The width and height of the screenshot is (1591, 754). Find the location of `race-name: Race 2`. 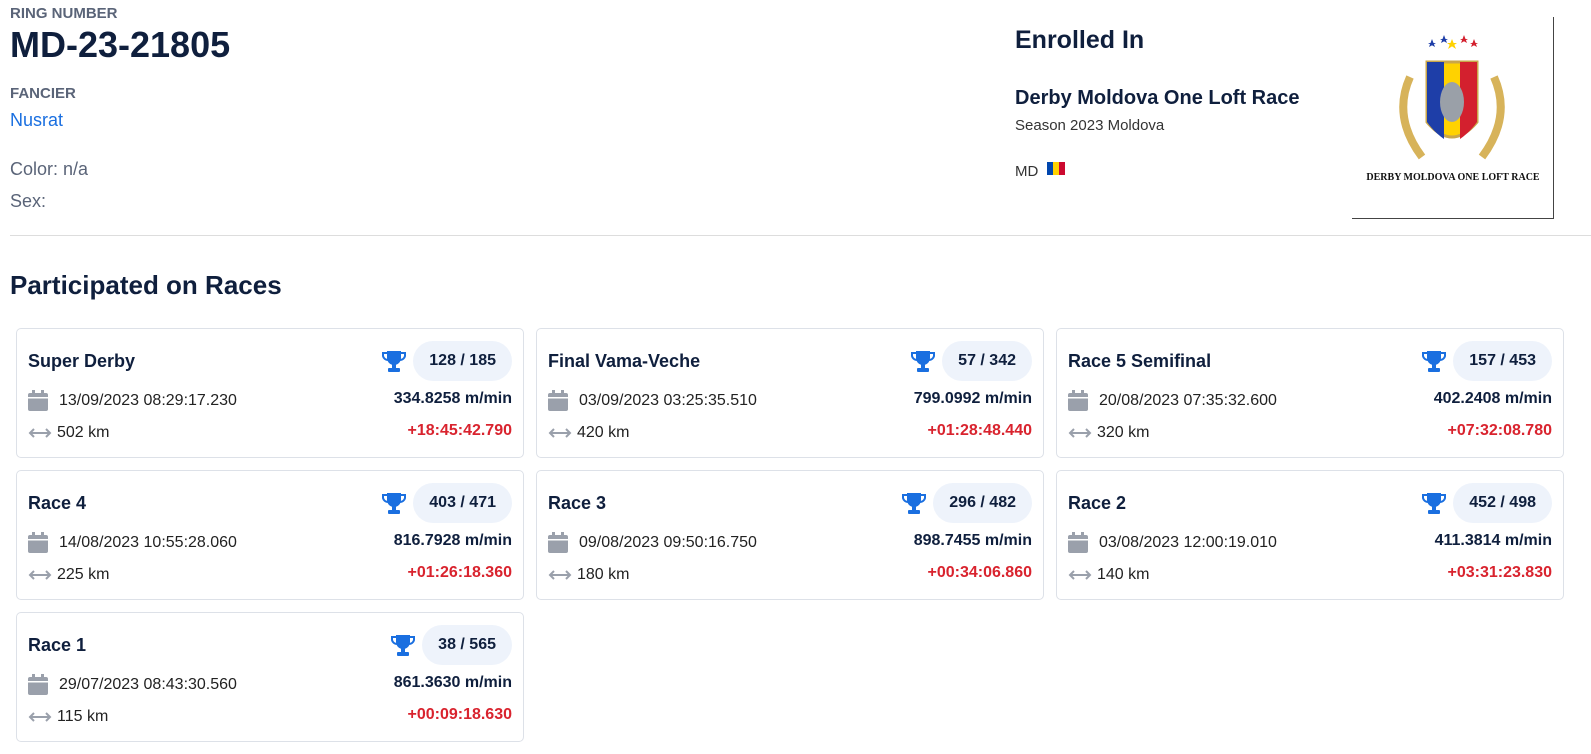

race-name: Race 2 is located at coordinates (1097, 503).